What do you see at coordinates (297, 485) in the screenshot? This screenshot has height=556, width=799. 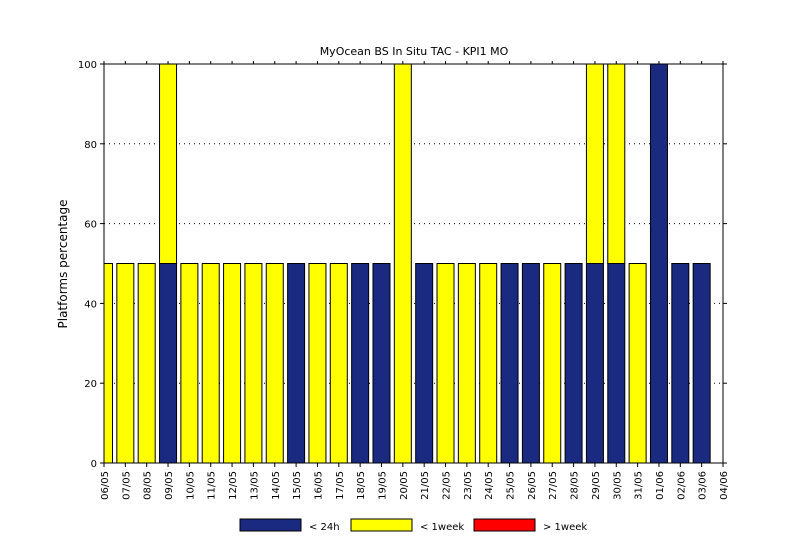 I see `x-tick-label: 15/05` at bounding box center [297, 485].